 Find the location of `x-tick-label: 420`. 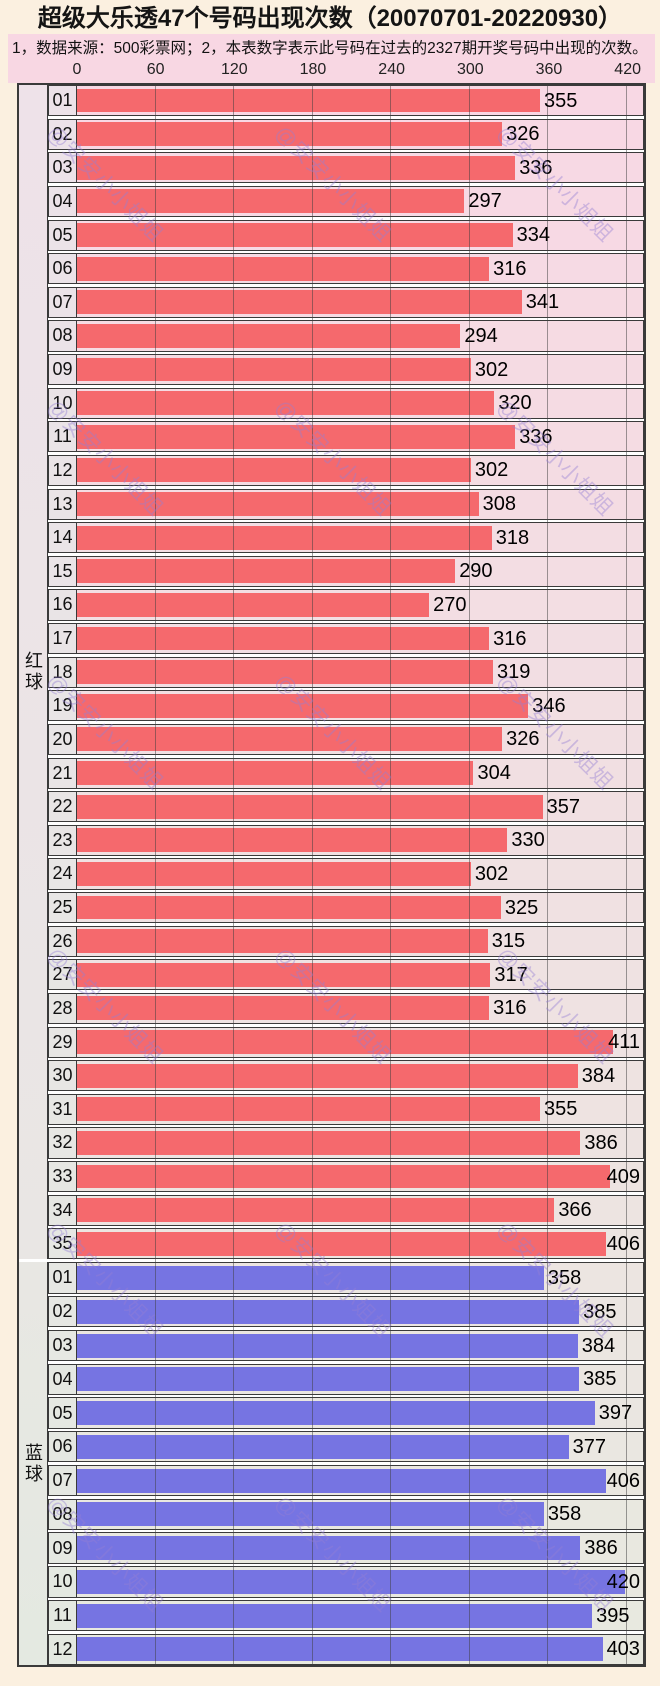

x-tick-label: 420 is located at coordinates (627, 69).